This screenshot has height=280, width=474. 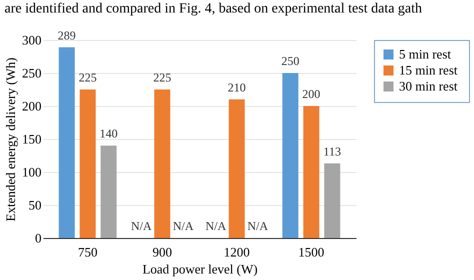 I want to click on data-label: 289, so click(x=67, y=35).